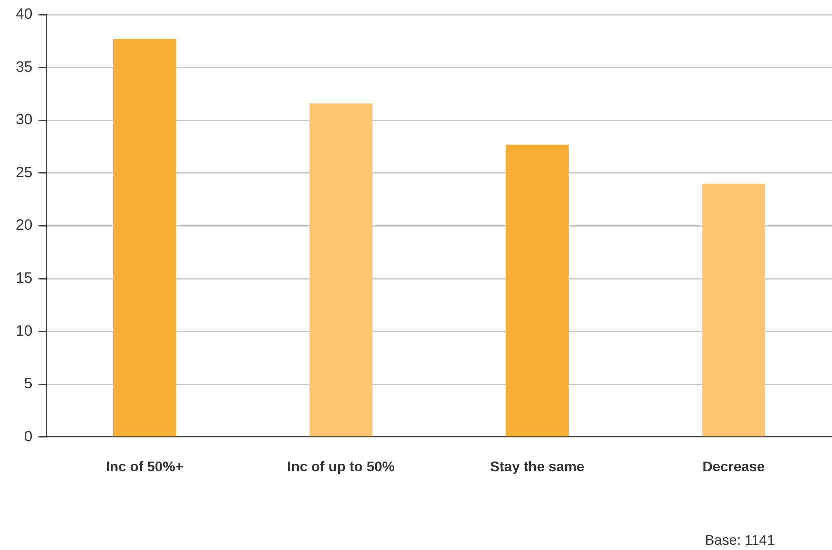 This screenshot has width=832, height=550. I want to click on y-tick-label: 30, so click(24, 120).